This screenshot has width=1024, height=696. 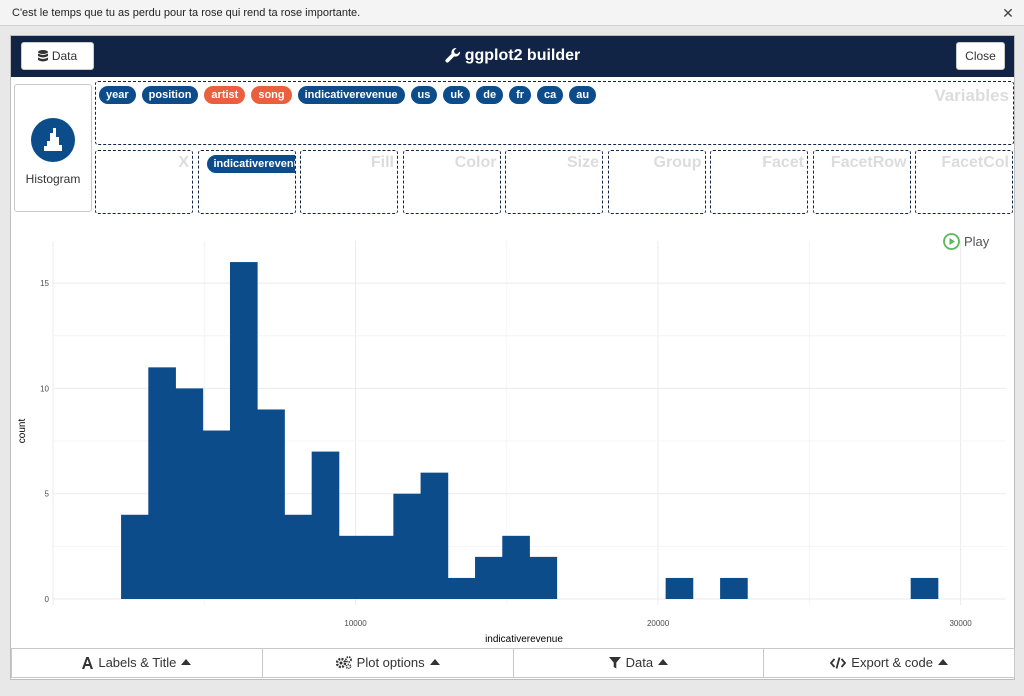 I want to click on y-tick-label: 5, so click(x=47, y=494).